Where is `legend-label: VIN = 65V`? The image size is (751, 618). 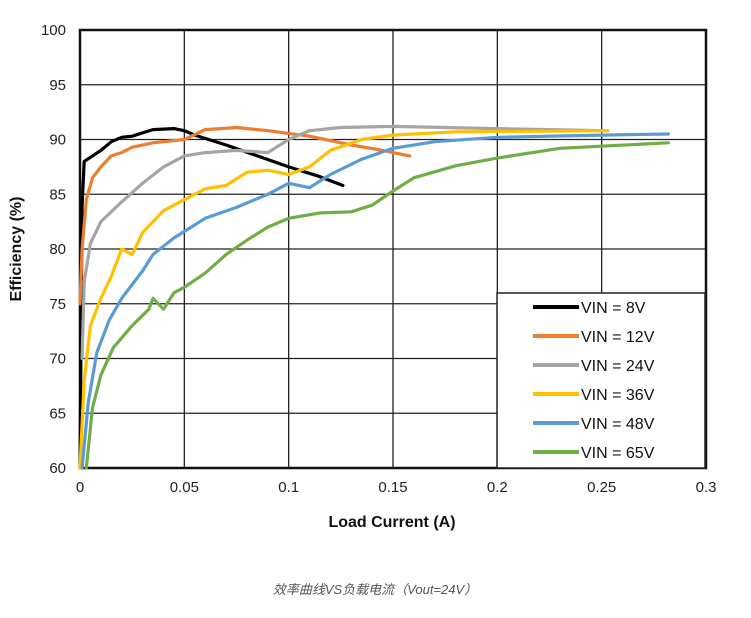 legend-label: VIN = 65V is located at coordinates (618, 453).